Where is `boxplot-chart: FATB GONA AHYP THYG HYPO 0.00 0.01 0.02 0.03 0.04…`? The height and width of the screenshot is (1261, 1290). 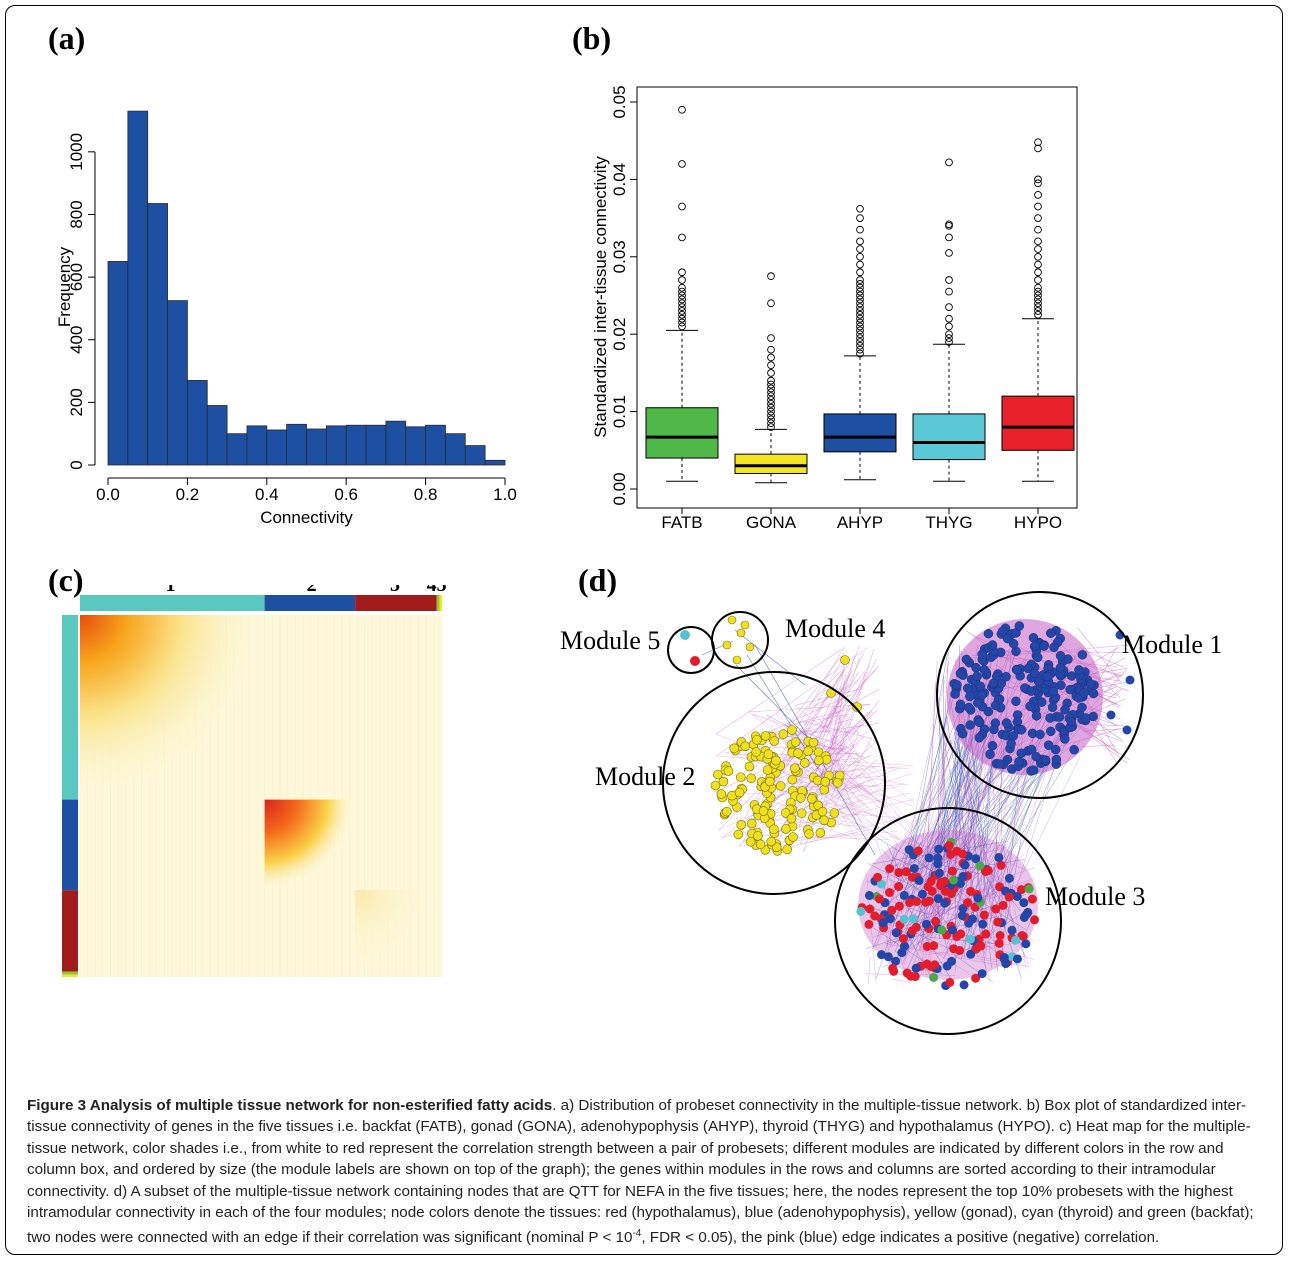 boxplot-chart: FATB GONA AHYP THYG HYPO 0.00 0.01 0.02 0.03 0.04… is located at coordinates (834, 308).